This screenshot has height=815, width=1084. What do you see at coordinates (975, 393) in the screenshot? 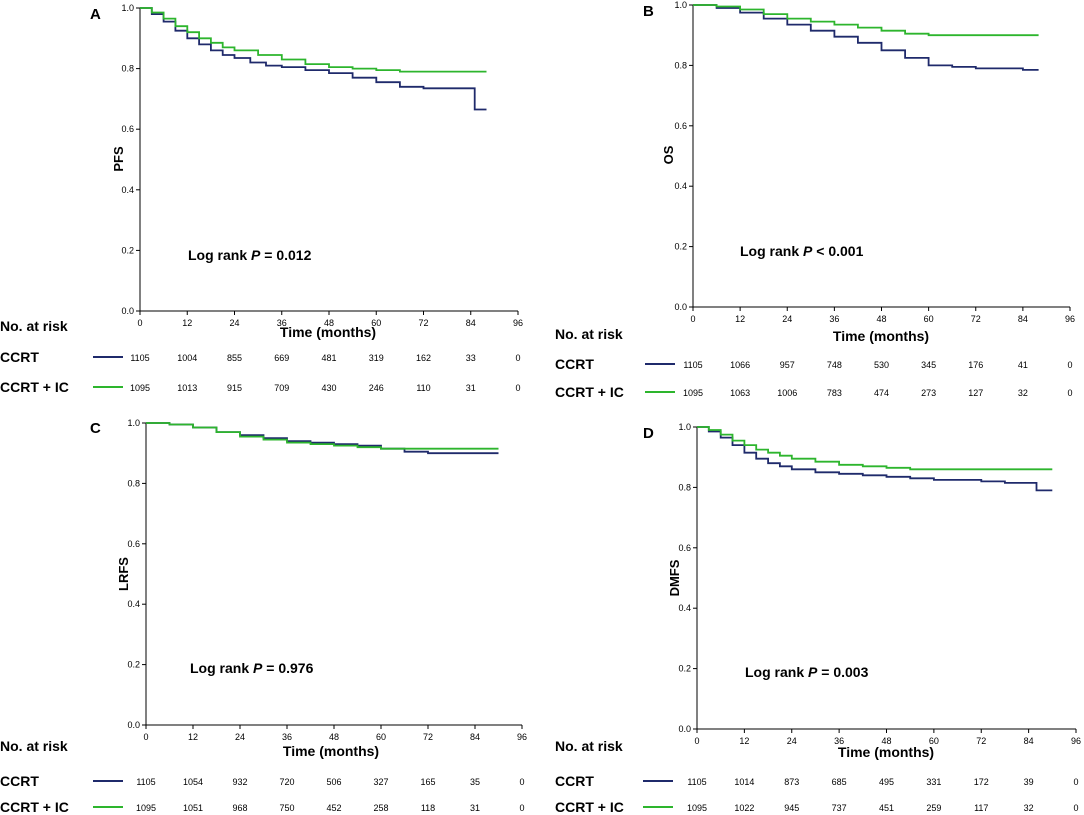
I see `risk-count: 127` at bounding box center [975, 393].